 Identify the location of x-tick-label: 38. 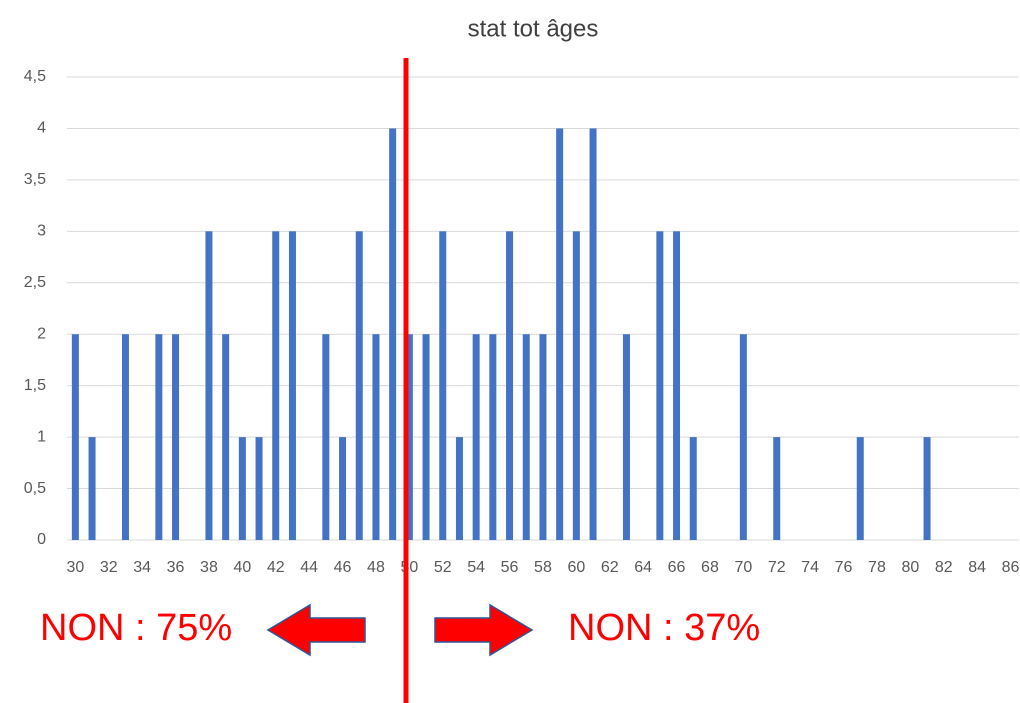
(209, 567).